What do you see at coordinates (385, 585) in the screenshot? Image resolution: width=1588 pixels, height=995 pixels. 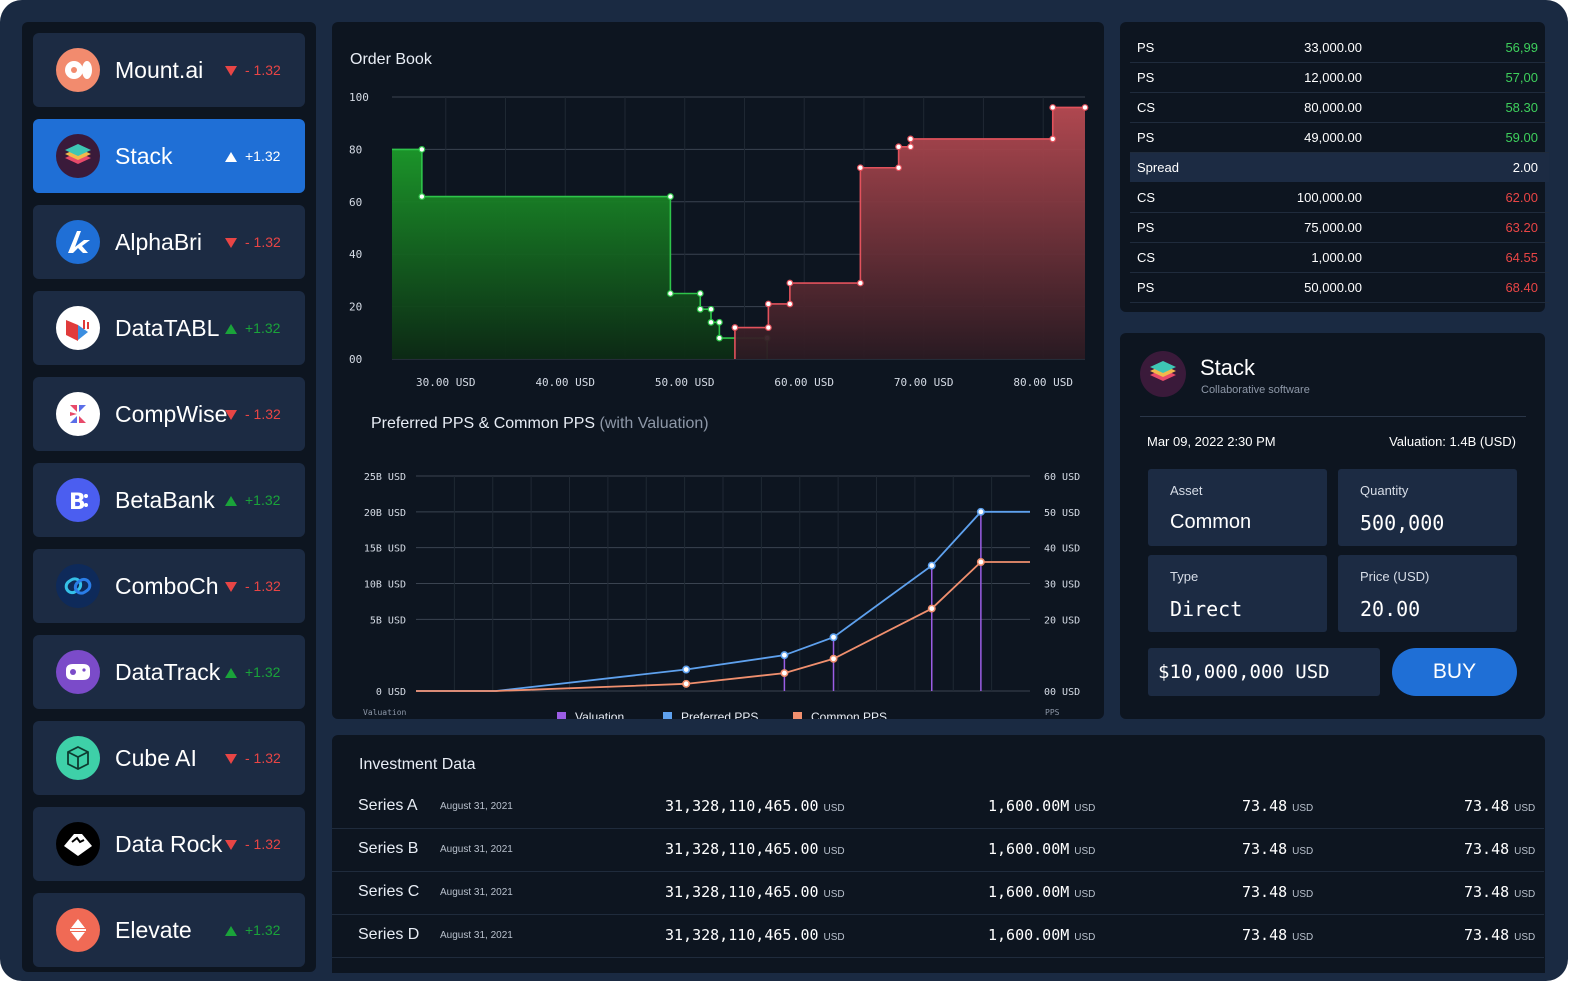 I see `left-axis-label: 10B USD` at bounding box center [385, 585].